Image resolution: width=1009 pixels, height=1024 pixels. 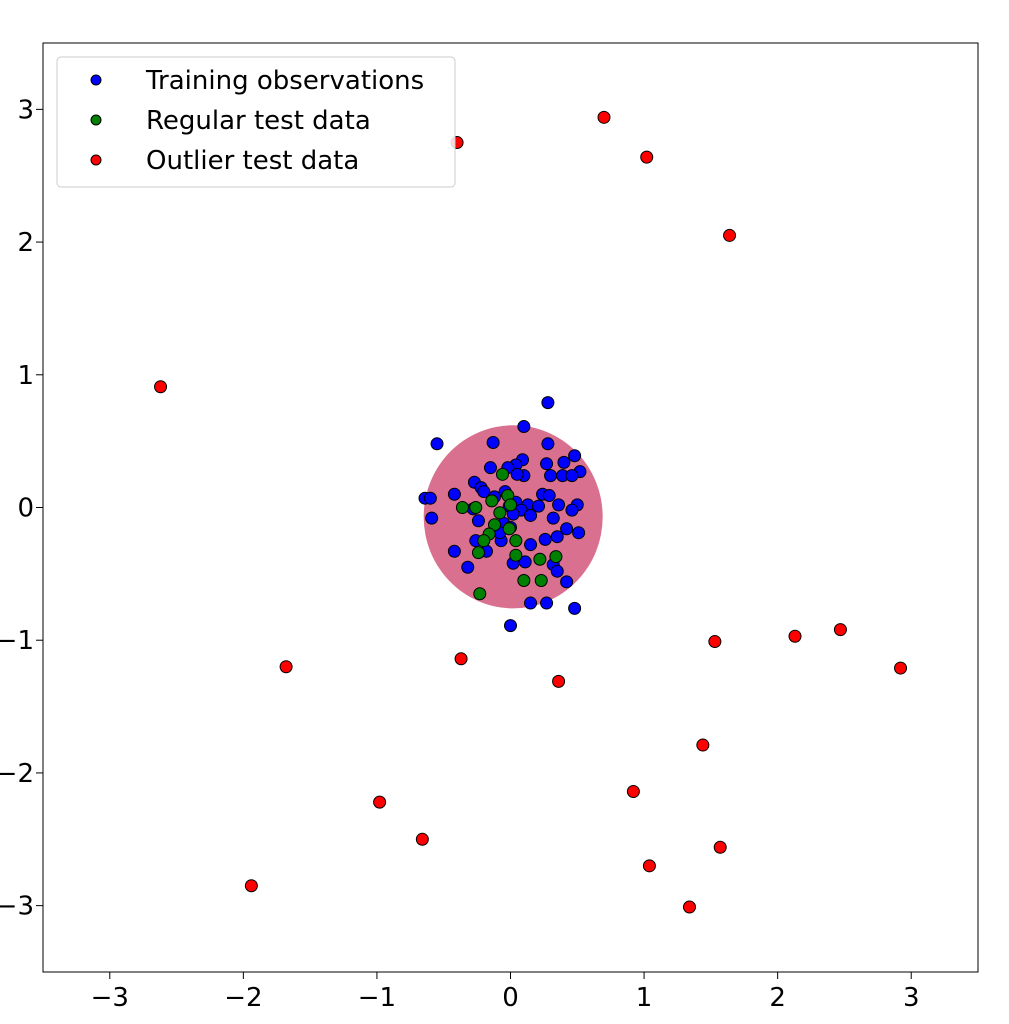 I want to click on y-tick-label: −2, so click(x=17, y=774).